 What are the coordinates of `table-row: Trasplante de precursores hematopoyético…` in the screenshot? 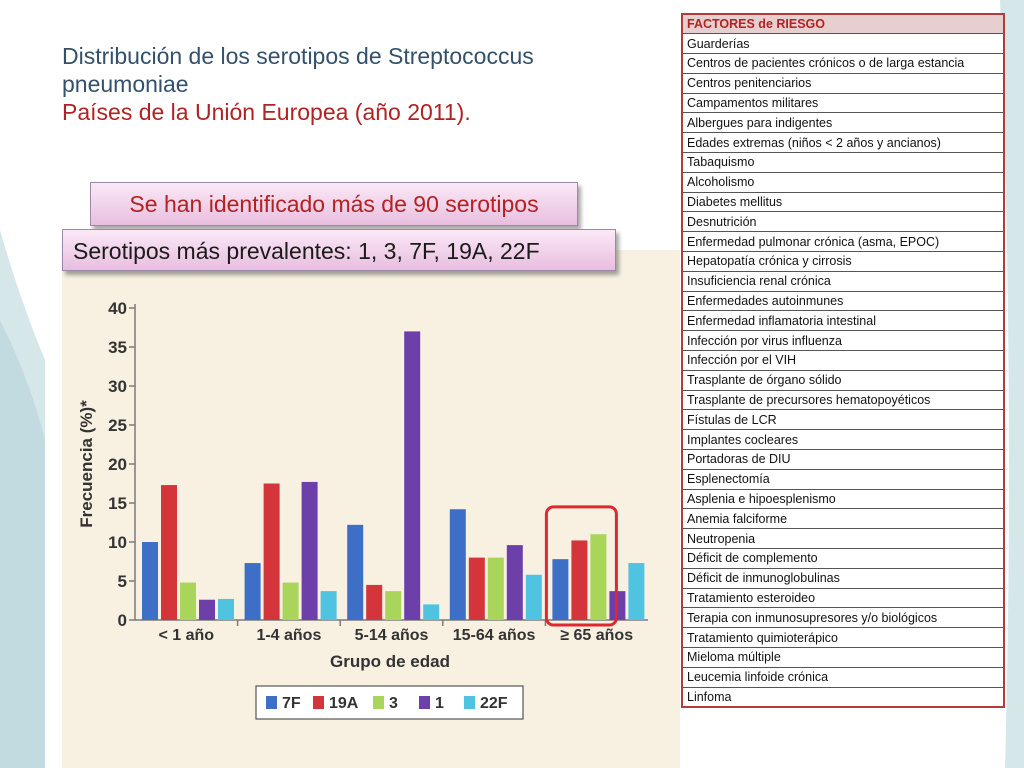 It's located at (843, 400).